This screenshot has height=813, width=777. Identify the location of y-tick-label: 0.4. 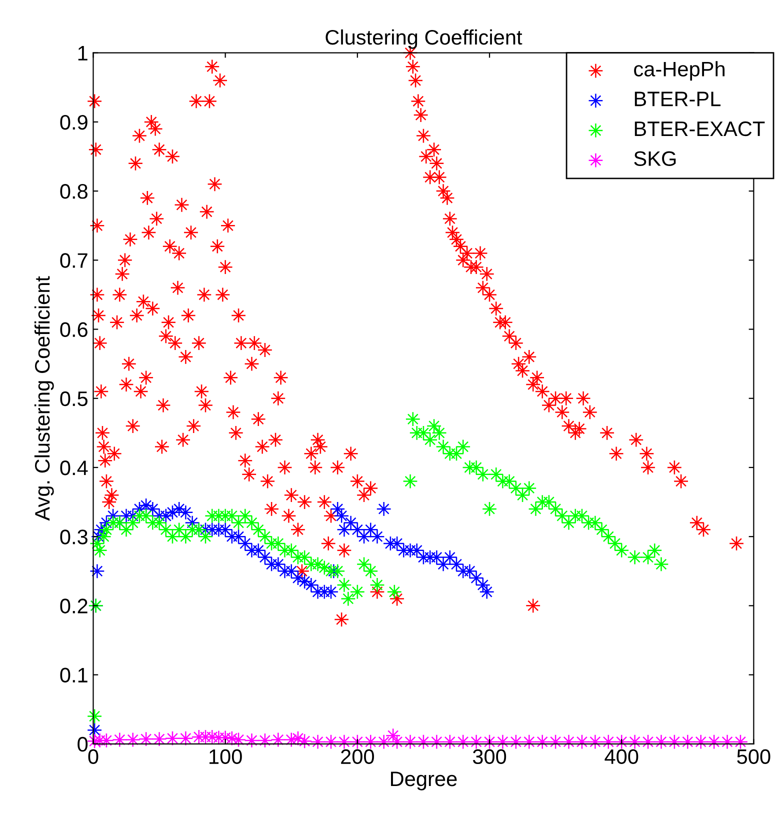
(74, 468).